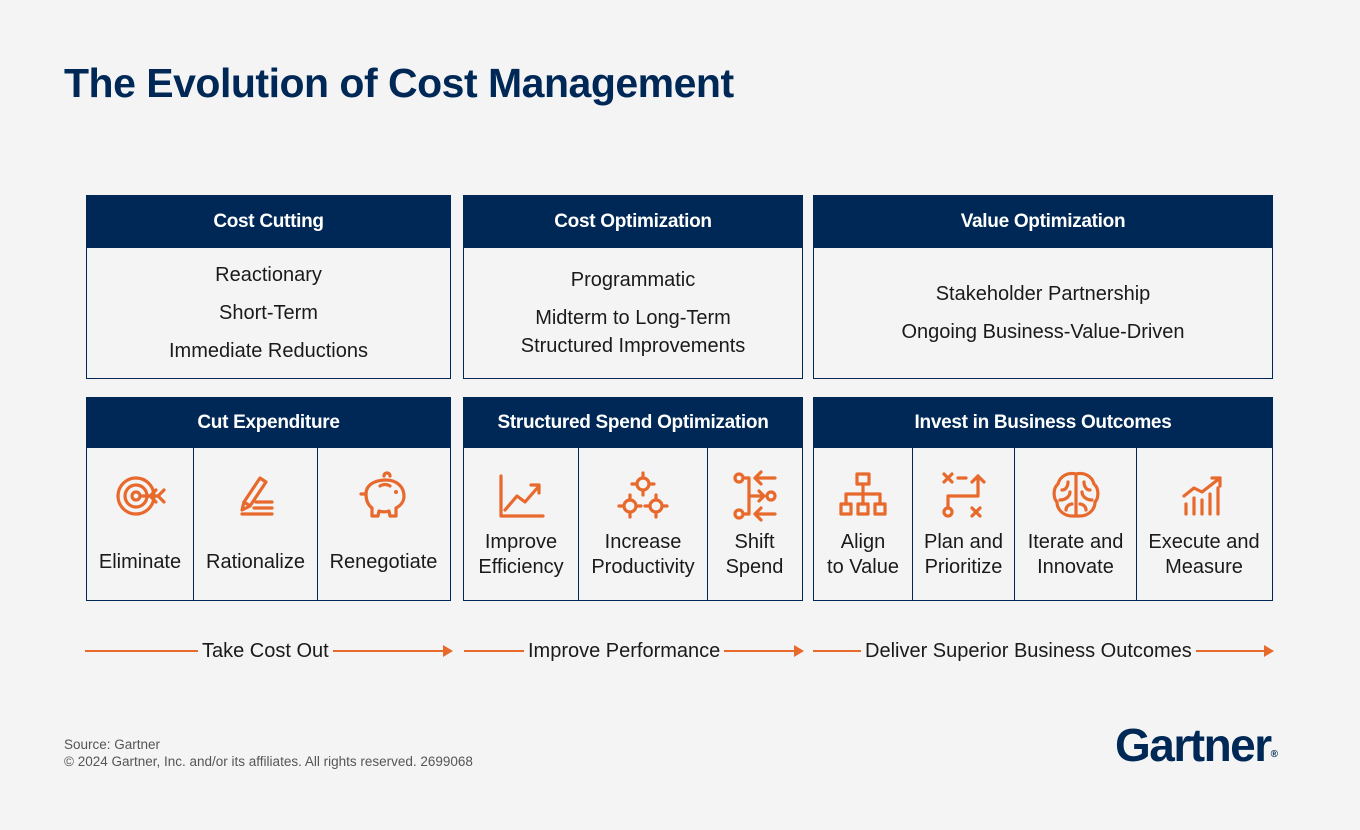 The width and height of the screenshot is (1360, 830). What do you see at coordinates (268, 423) in the screenshot?
I see `action-header: Cut Expenditure` at bounding box center [268, 423].